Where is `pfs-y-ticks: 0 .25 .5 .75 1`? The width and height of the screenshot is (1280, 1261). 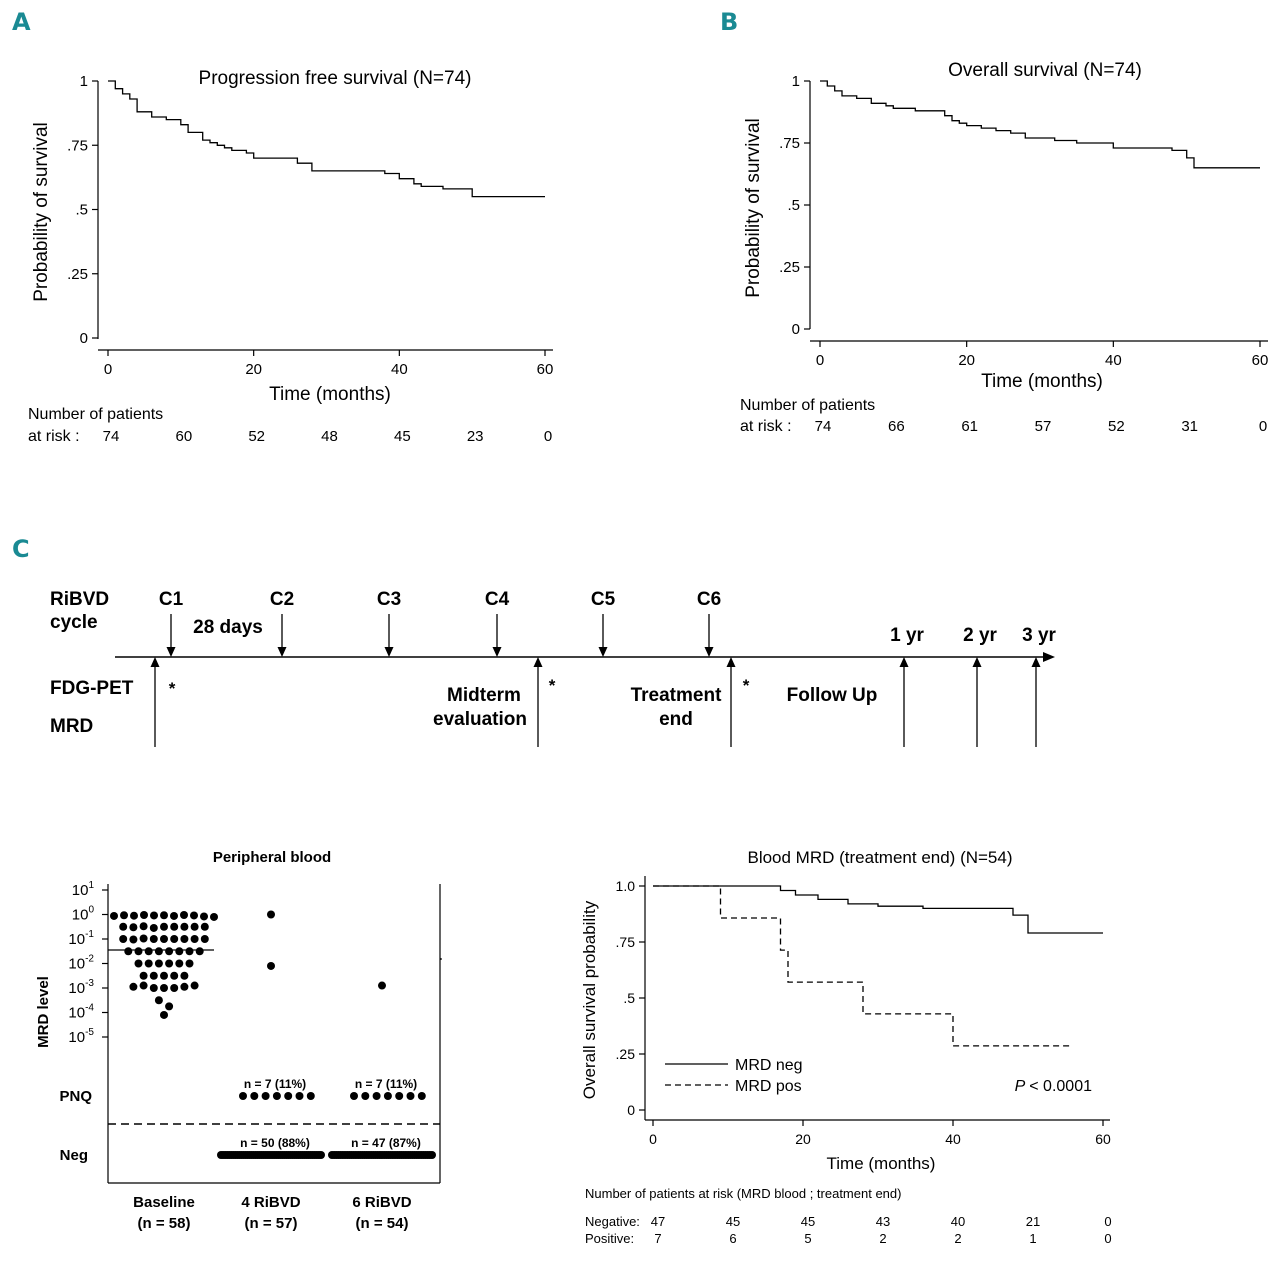 pfs-y-ticks: 0 .25 .5 .75 1 is located at coordinates (82, 210).